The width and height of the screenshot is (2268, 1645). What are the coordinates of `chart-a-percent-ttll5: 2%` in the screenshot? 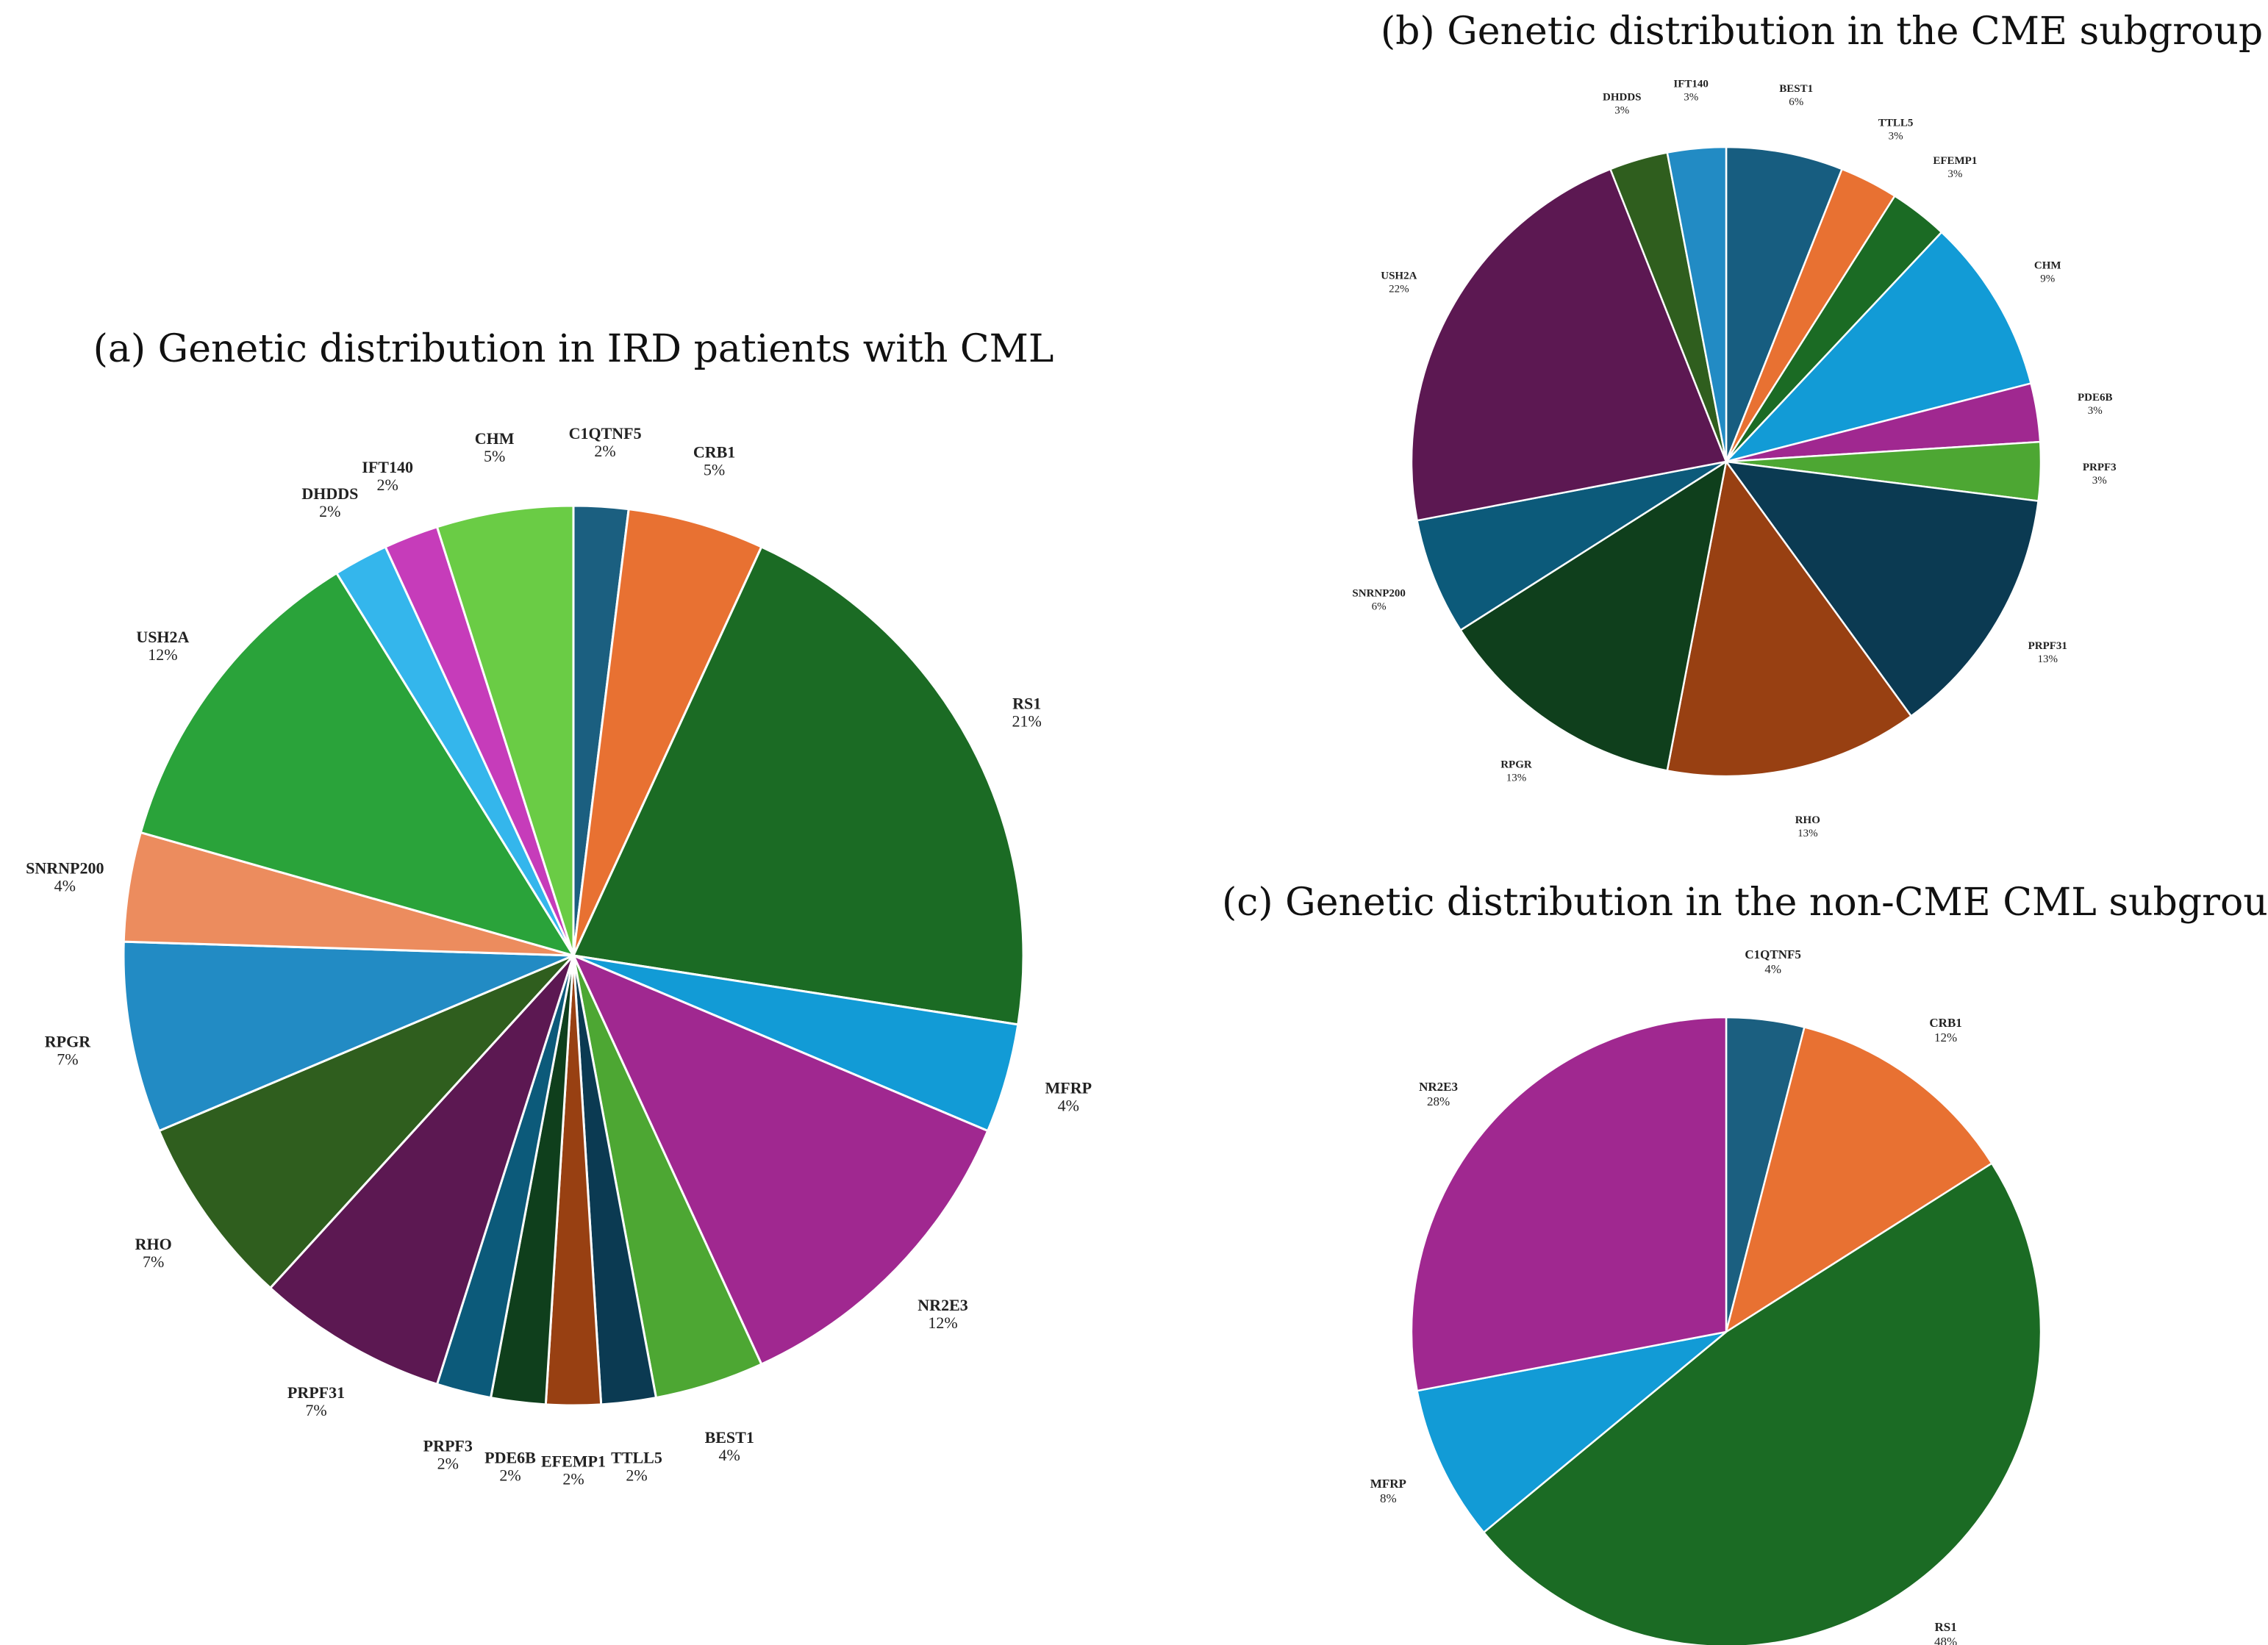 It's located at (636, 1475).